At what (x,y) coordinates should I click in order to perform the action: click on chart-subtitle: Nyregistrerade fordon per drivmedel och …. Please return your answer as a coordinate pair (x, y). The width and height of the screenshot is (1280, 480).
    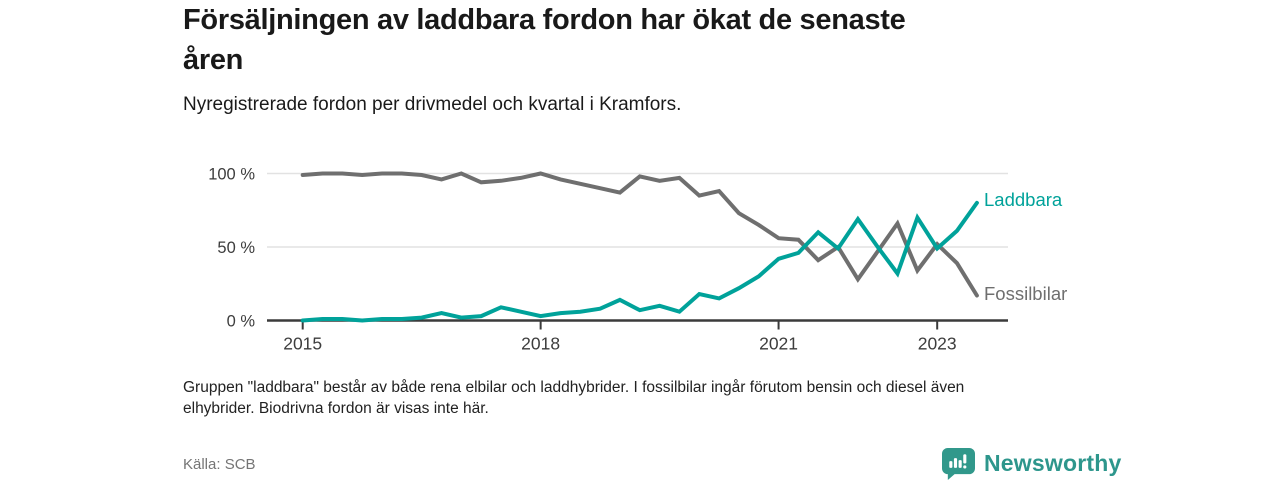
    Looking at the image, I should click on (432, 104).